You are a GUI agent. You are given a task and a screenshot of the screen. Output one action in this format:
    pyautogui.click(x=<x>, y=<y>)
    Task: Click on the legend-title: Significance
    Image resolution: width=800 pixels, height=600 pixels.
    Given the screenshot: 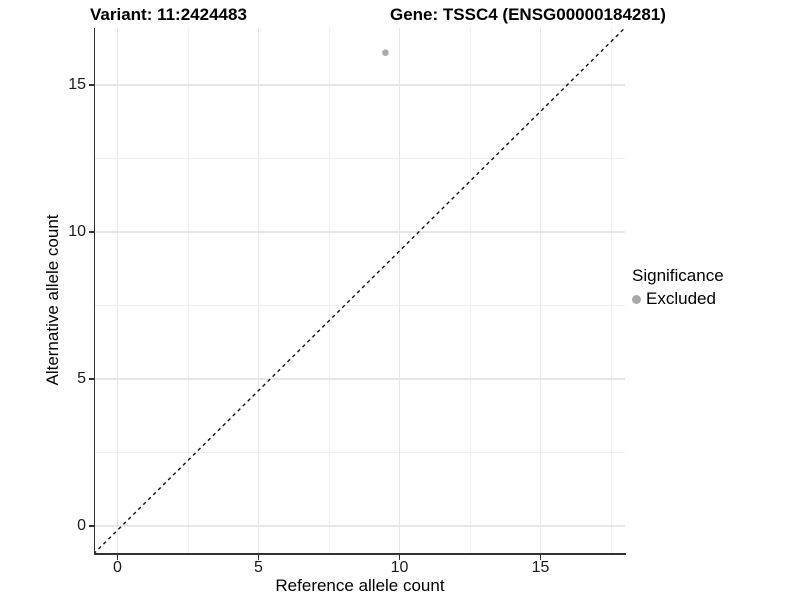 What is the action you would take?
    pyautogui.click(x=678, y=275)
    